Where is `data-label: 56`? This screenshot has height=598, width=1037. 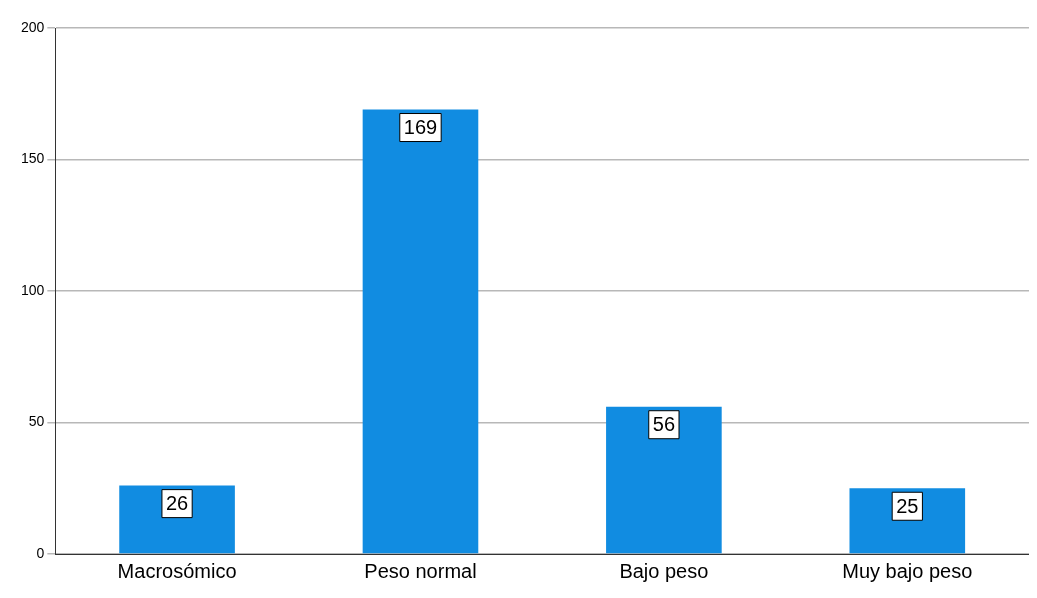 data-label: 56 is located at coordinates (664, 424).